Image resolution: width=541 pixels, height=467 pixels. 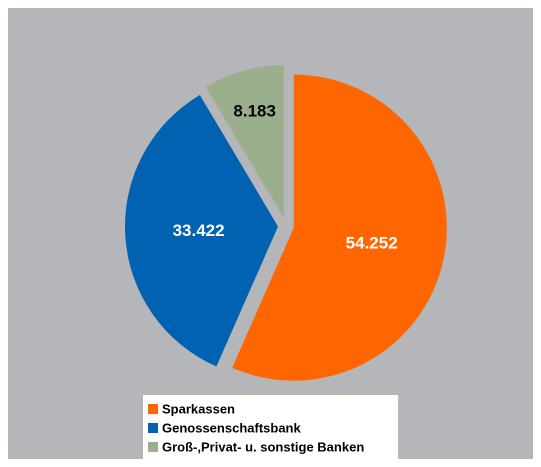 What do you see at coordinates (254, 111) in the screenshot?
I see `data-label: 8.183` at bounding box center [254, 111].